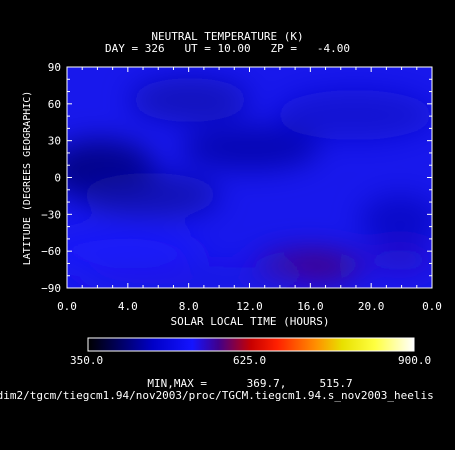  I want to click on y-tick-label: 0, so click(57, 178).